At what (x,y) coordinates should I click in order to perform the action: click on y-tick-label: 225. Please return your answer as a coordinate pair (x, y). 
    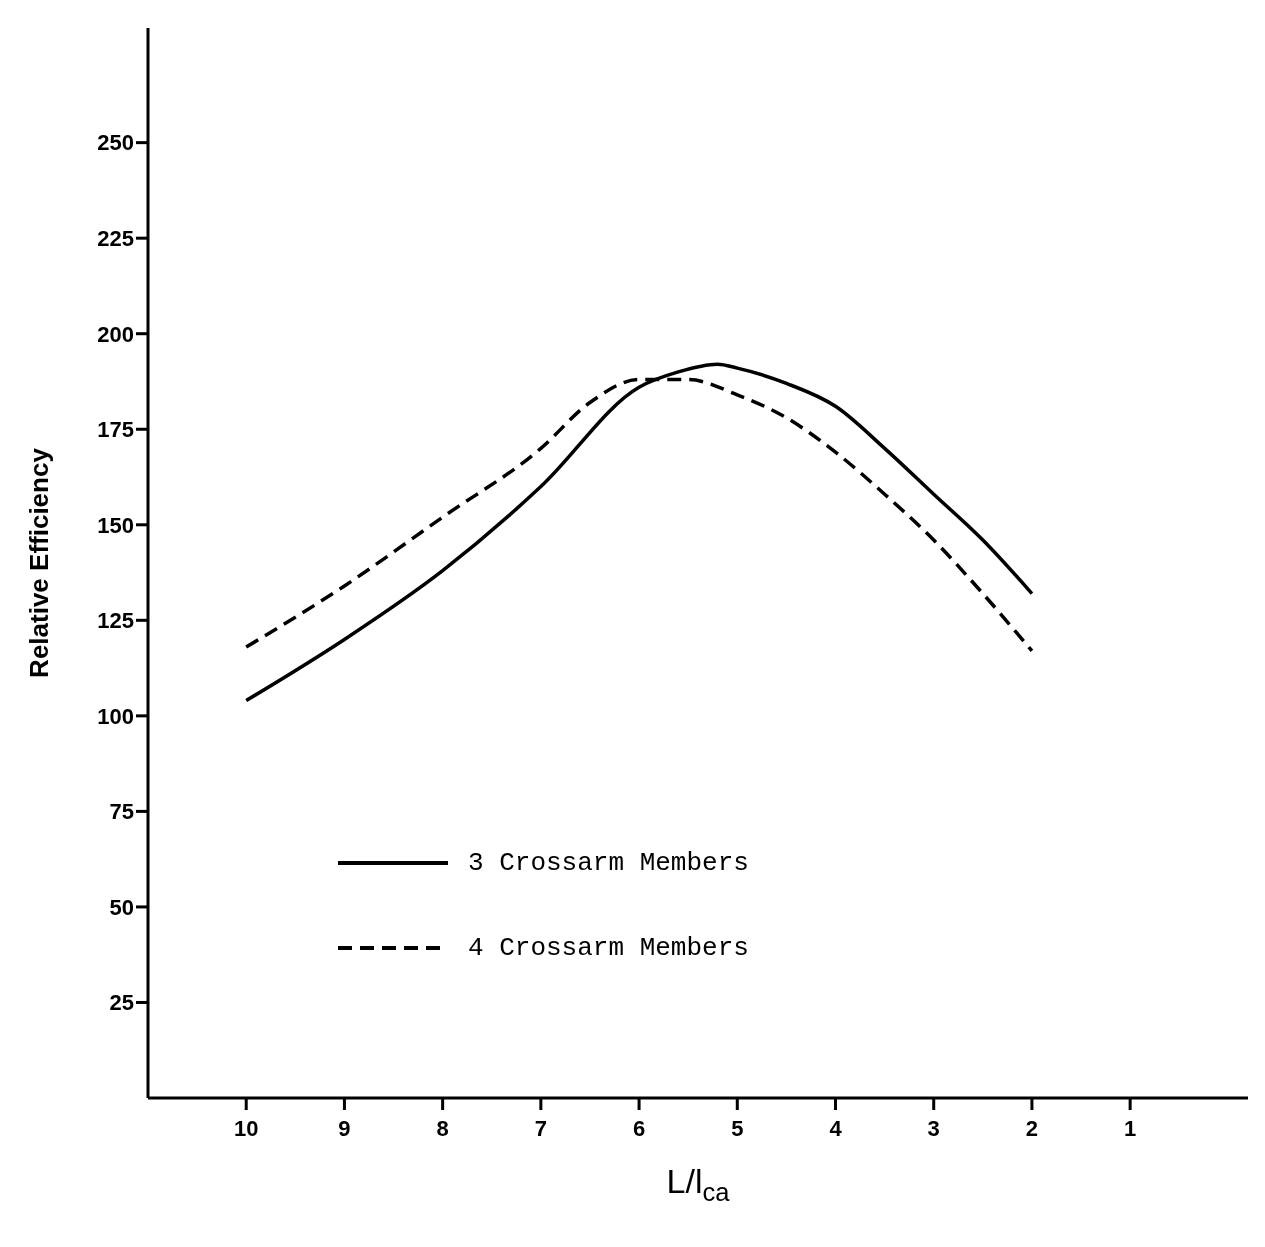
    Looking at the image, I should click on (115, 238).